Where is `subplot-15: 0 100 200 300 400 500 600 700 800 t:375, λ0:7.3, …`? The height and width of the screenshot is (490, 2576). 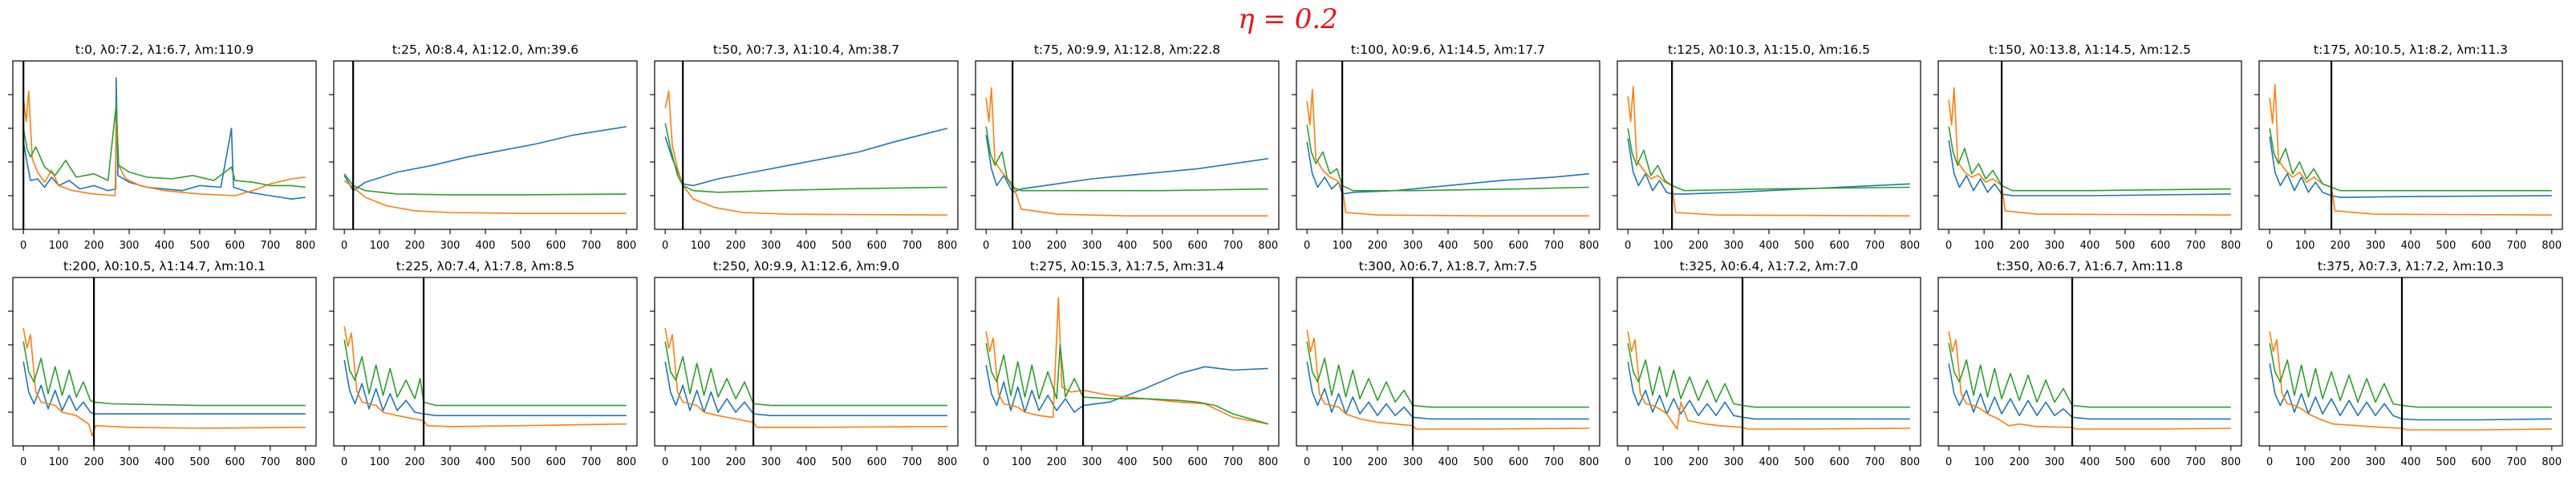
subplot-15: 0 100 200 300 400 500 600 700 800 t:375, λ0:7.3, … is located at coordinates (2408, 363).